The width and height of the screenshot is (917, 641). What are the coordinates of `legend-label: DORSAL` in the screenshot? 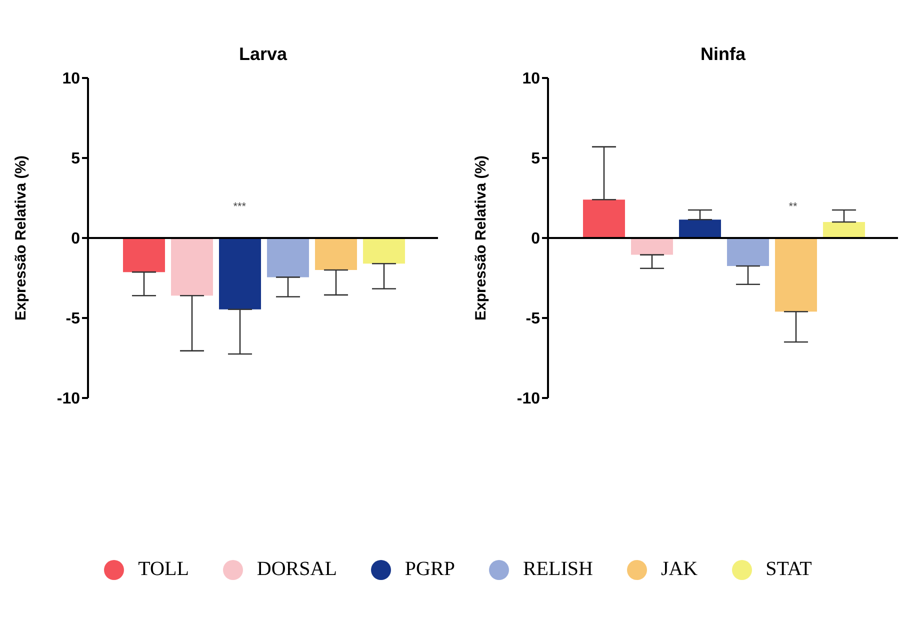 It's located at (296, 569).